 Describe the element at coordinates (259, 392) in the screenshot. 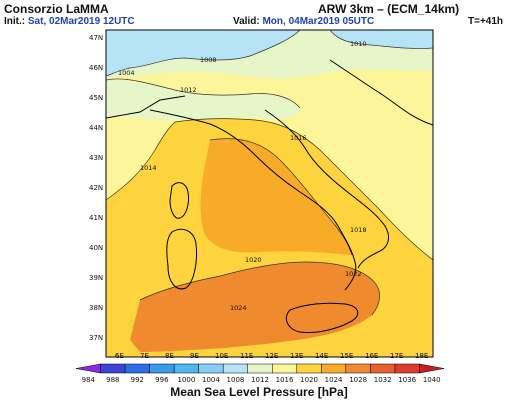

I see `colorbar-title: Mean Sea Level Pressure [hPa]` at that location.